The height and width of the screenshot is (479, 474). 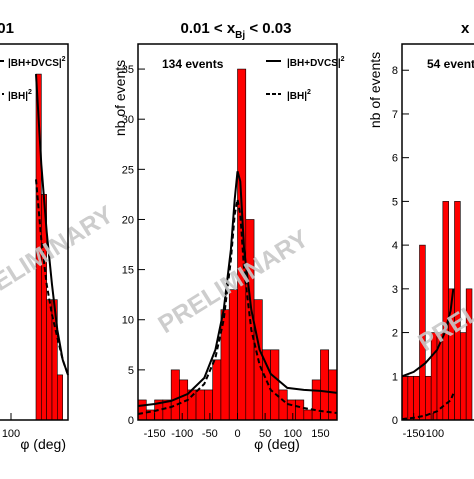 What do you see at coordinates (133, 245) in the screenshot?
I see `middle-y-axis: 0 5 10 15 20 25 30 35` at bounding box center [133, 245].